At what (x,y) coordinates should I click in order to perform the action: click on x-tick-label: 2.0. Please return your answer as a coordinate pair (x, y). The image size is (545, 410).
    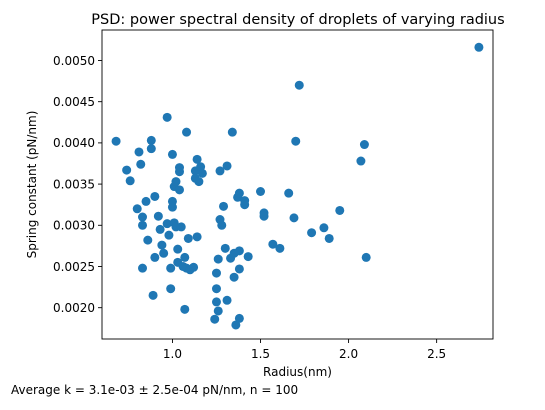
    Looking at the image, I should click on (348, 354).